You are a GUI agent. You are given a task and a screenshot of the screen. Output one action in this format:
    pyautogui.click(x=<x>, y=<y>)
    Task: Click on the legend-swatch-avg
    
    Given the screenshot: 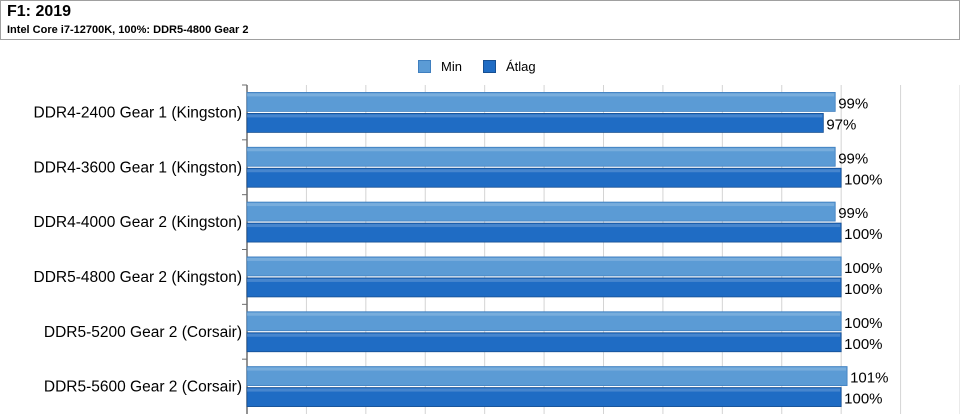 What is the action you would take?
    pyautogui.click(x=489, y=66)
    